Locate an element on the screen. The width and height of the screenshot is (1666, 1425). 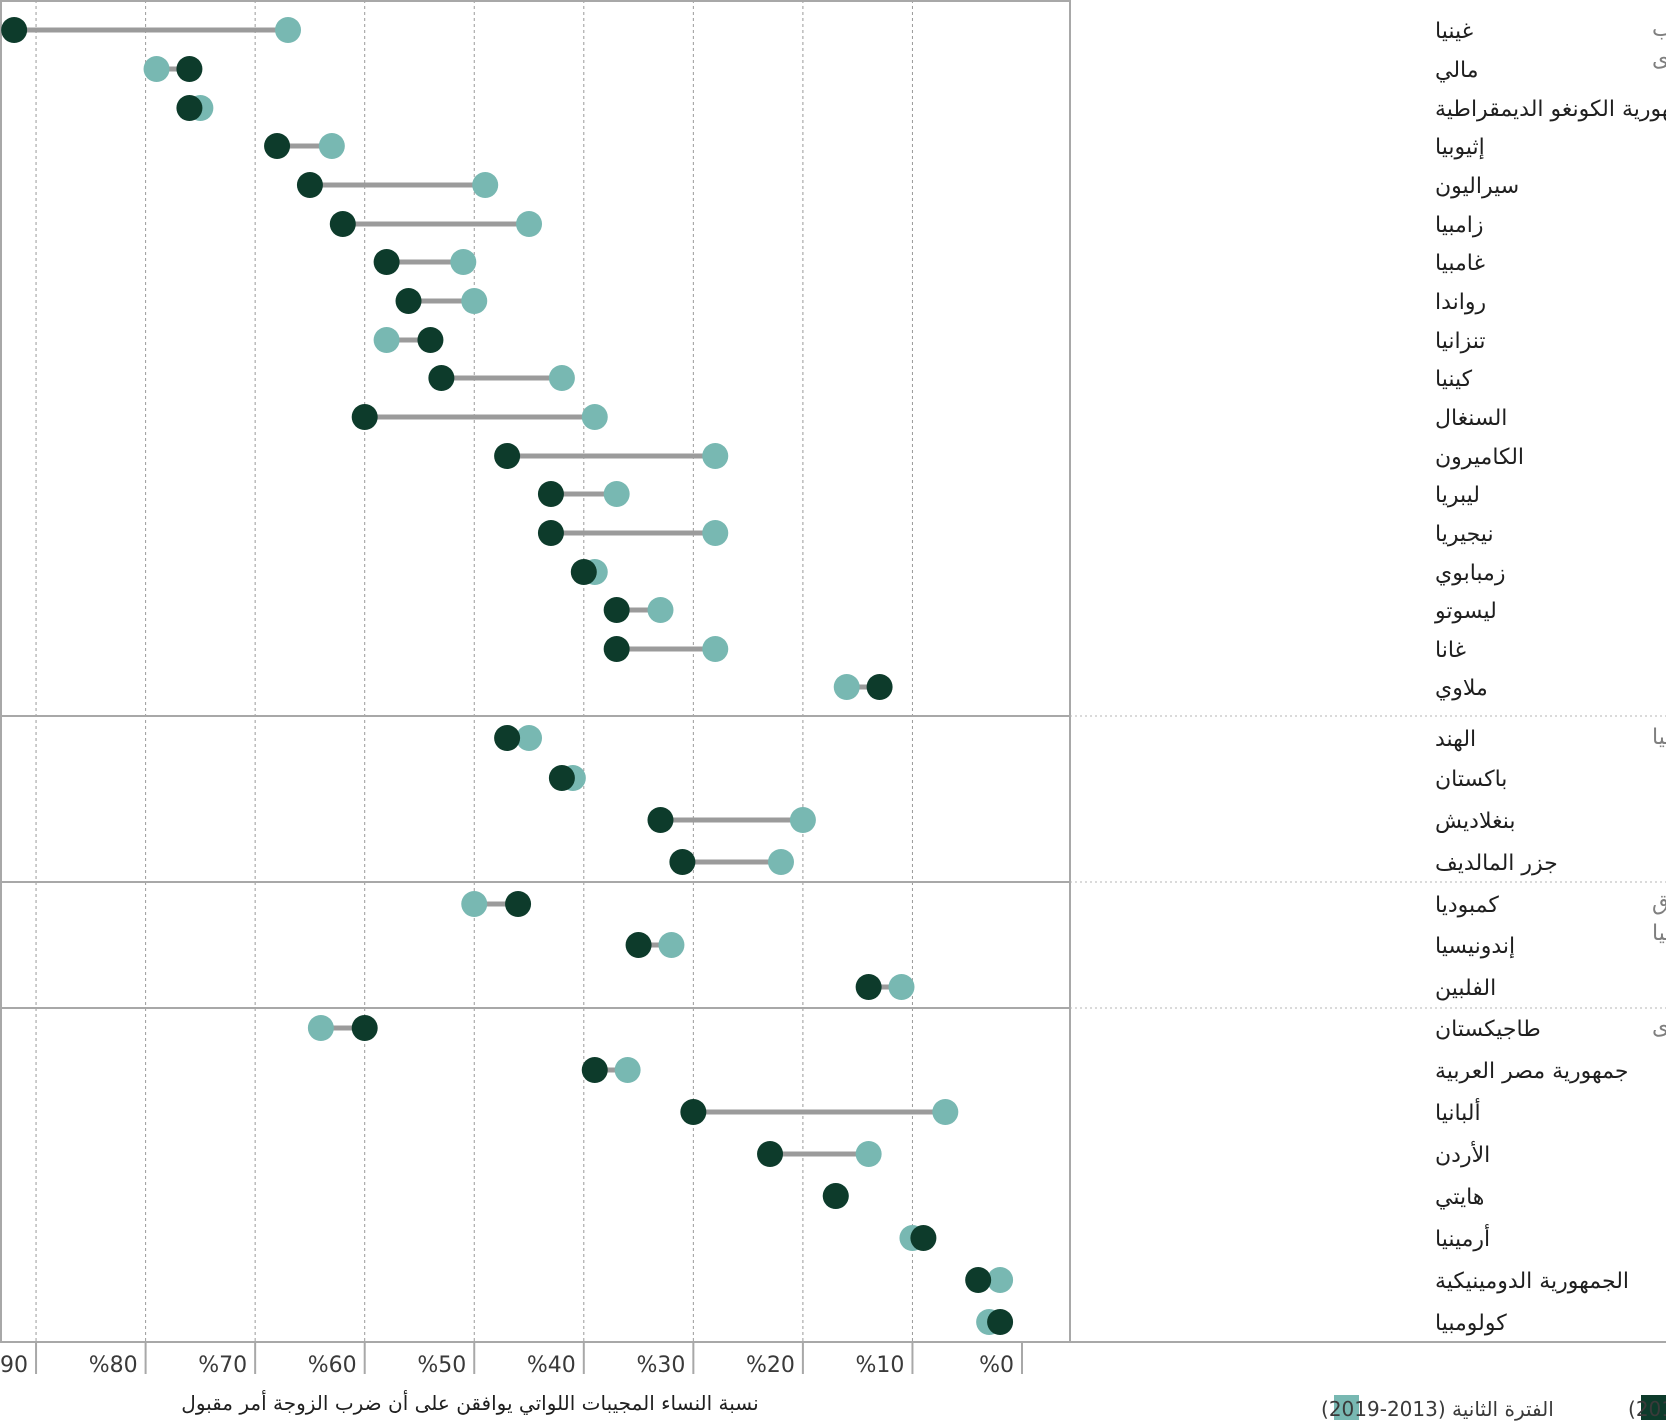
country-label: كينيا is located at coordinates (1454, 379).